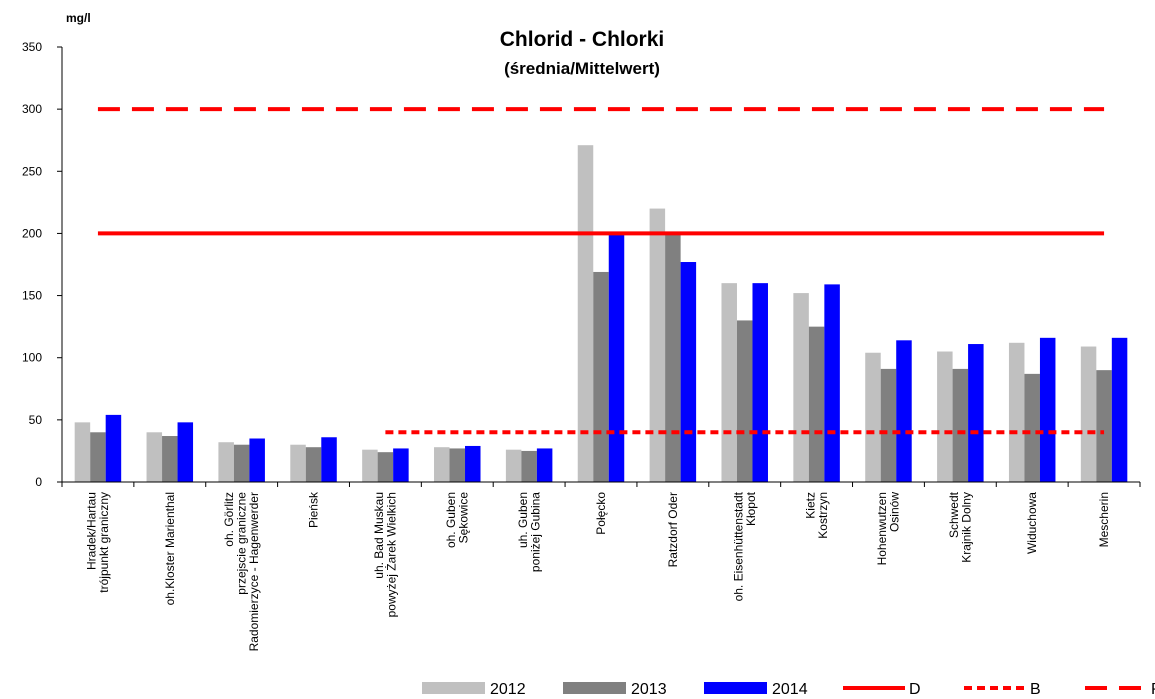 Image resolution: width=1155 pixels, height=699 pixels. I want to click on x-tick-label: uh. Guben, so click(523, 520).